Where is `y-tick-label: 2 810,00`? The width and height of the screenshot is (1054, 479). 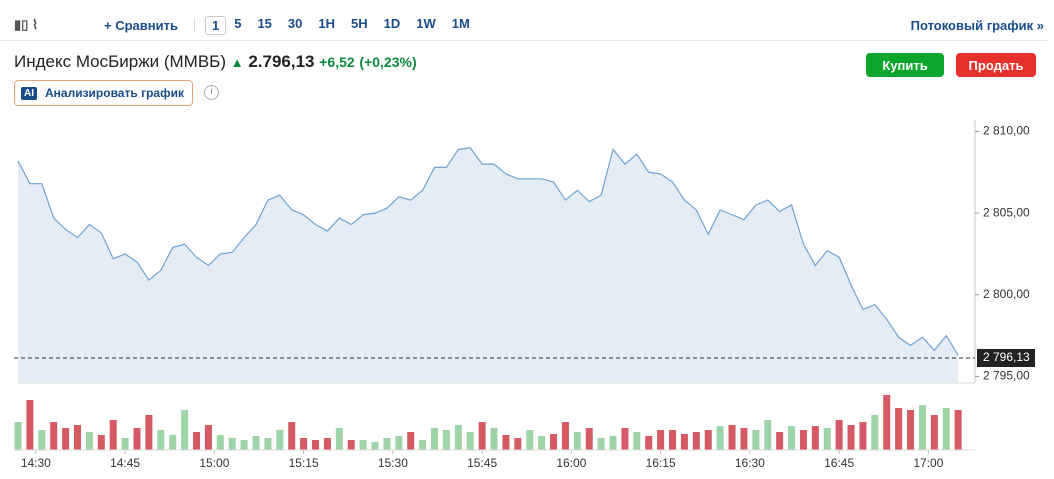
y-tick-label: 2 810,00 is located at coordinates (1006, 131).